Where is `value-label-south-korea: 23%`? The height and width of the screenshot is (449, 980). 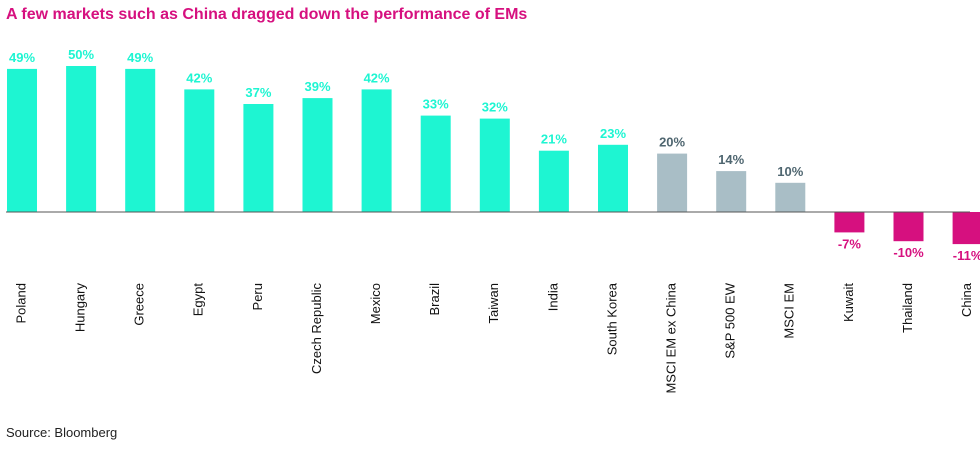 value-label-south-korea: 23% is located at coordinates (613, 133).